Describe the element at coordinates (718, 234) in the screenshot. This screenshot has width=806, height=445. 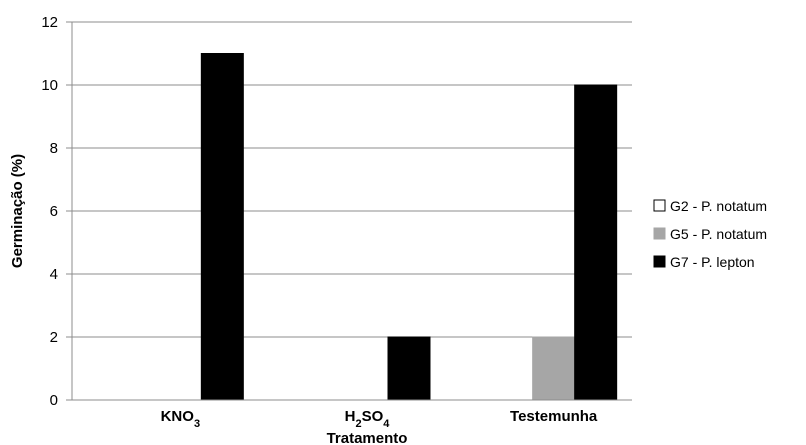
I see `legend-label: G5 - P. notatum` at that location.